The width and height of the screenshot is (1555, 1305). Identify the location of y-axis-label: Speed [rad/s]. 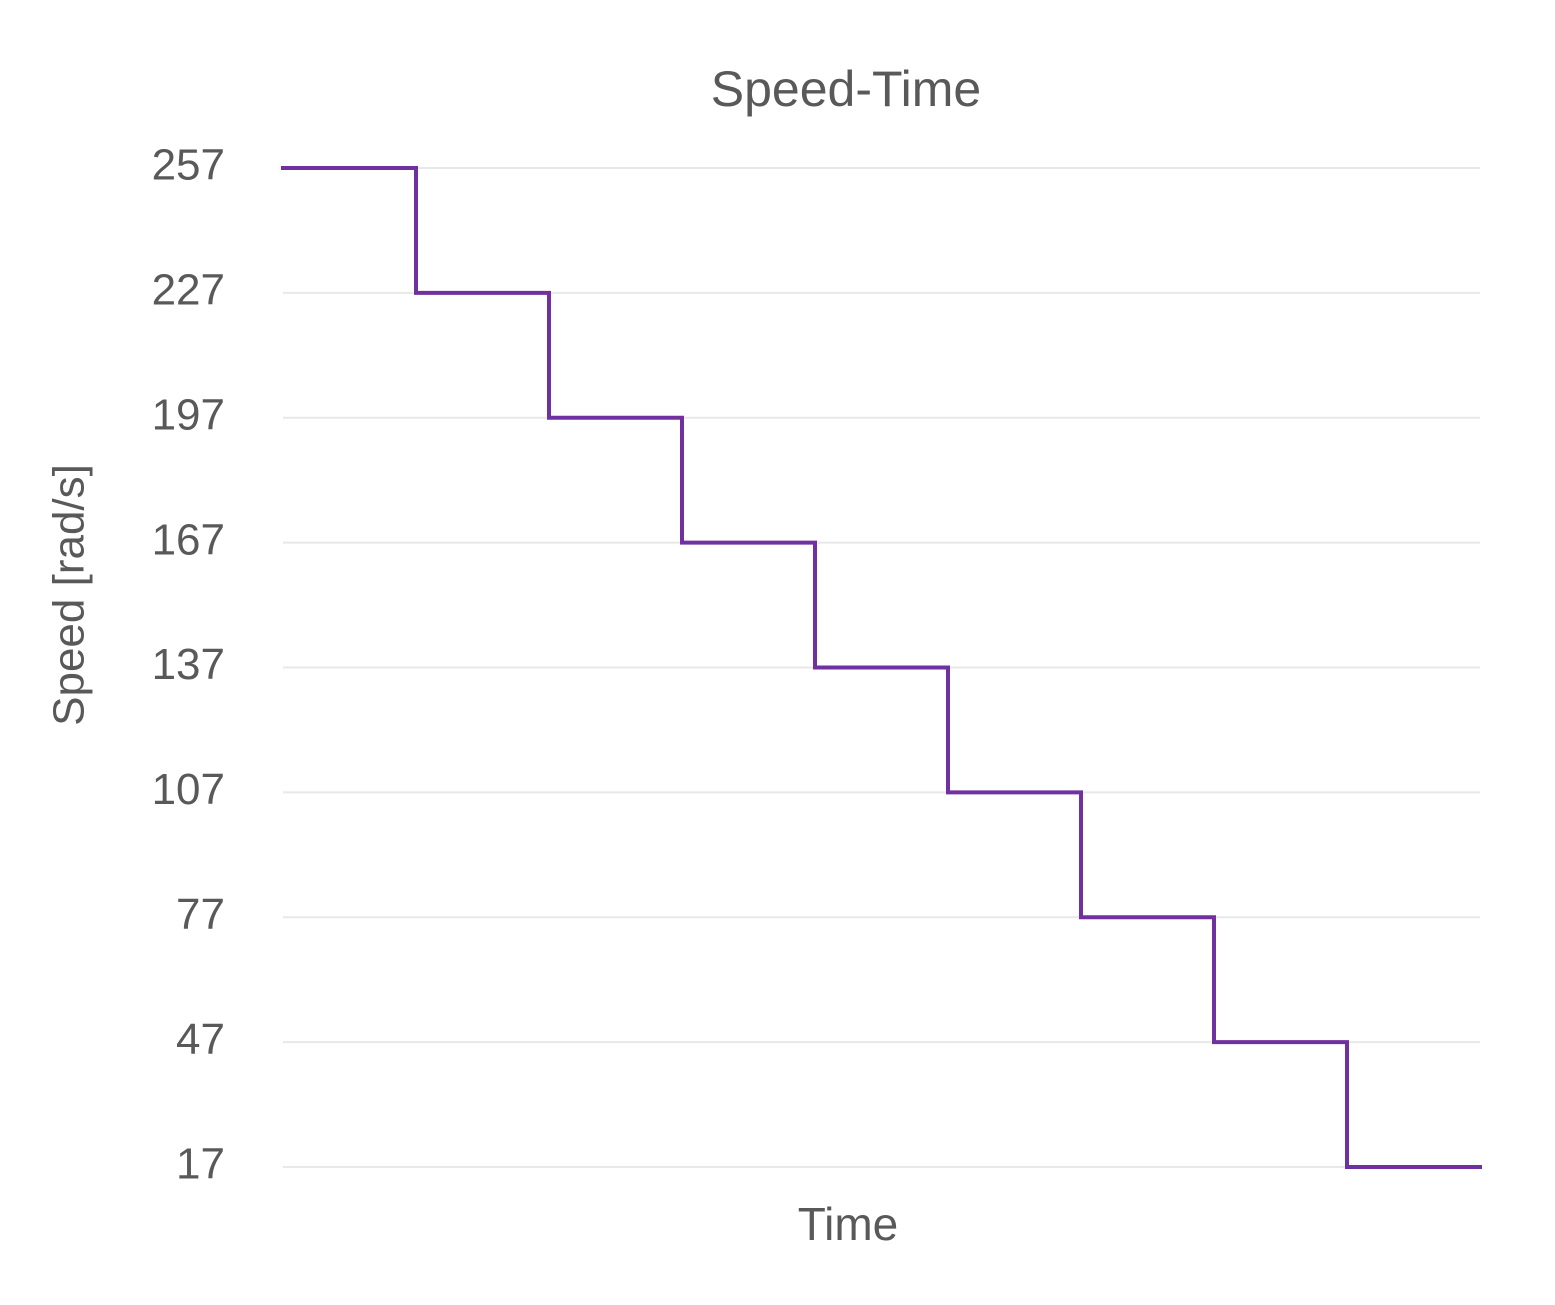
(69, 595).